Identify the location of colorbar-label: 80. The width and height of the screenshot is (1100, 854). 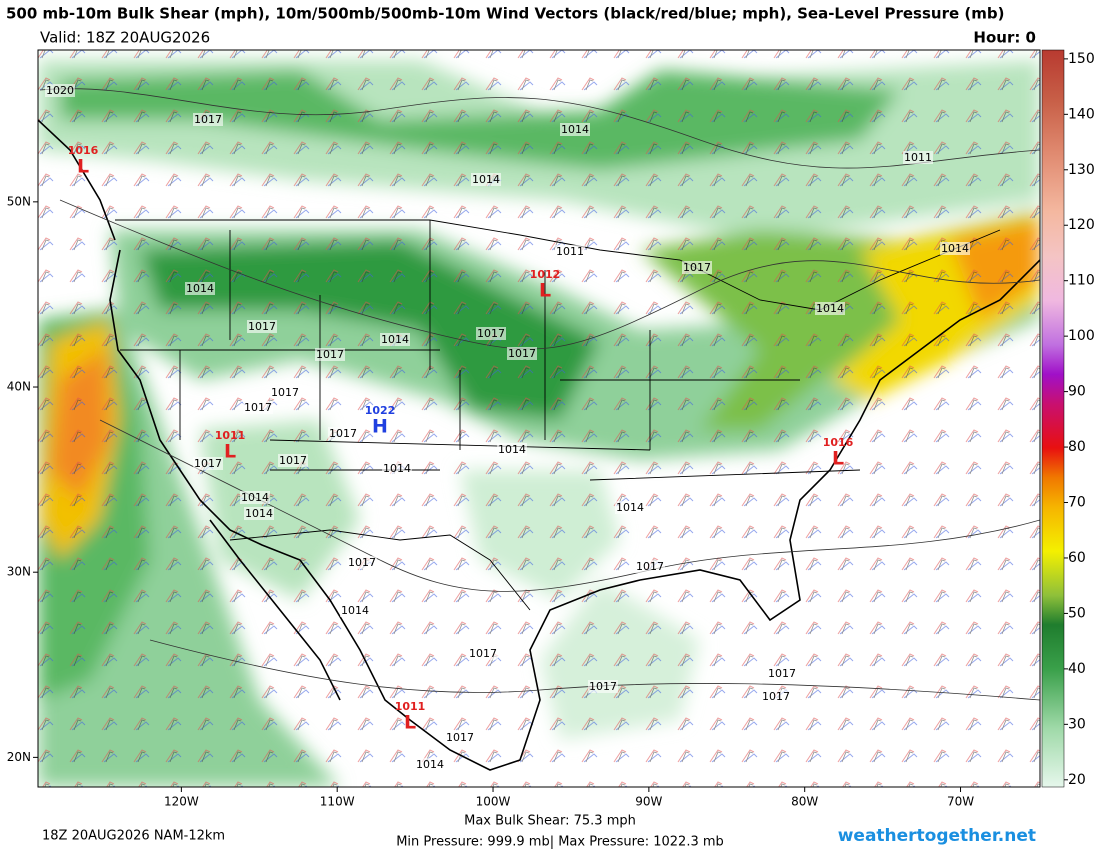
(1077, 447).